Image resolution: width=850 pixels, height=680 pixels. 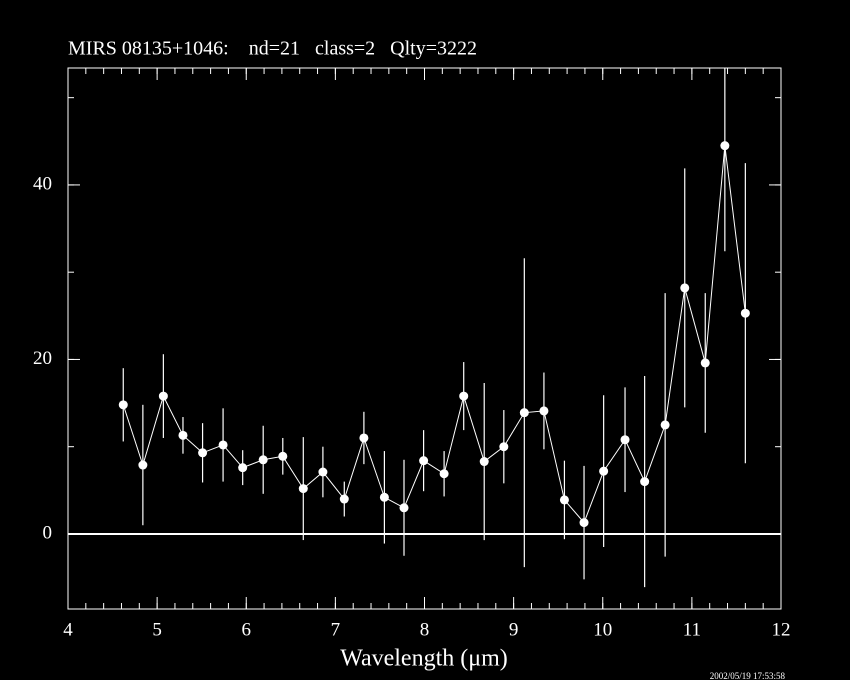 What do you see at coordinates (68, 629) in the screenshot?
I see `x-tick-label: 4` at bounding box center [68, 629].